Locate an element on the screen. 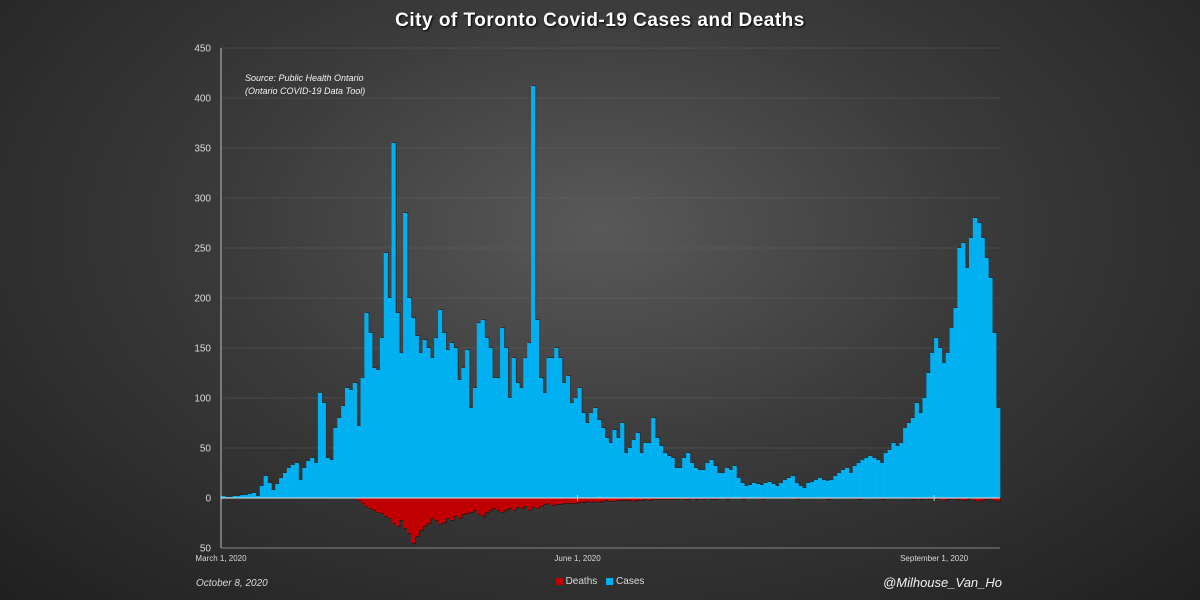 Image resolution: width=1200 pixels, height=600 pixels. source-line-2: (Ontario COVID-19 Data Tool) is located at coordinates (305, 91).